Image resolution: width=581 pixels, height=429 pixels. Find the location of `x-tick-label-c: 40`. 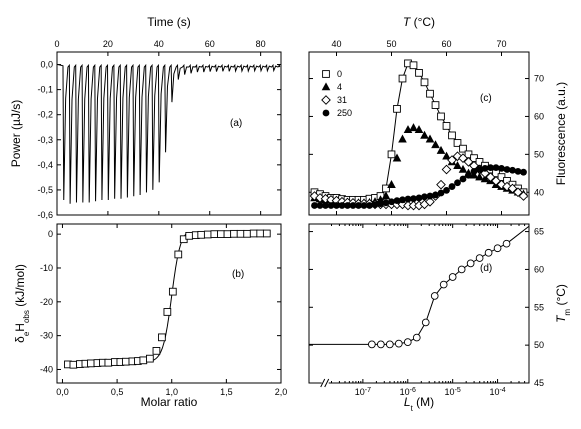

x-tick-label-c: 40 is located at coordinates (336, 44).